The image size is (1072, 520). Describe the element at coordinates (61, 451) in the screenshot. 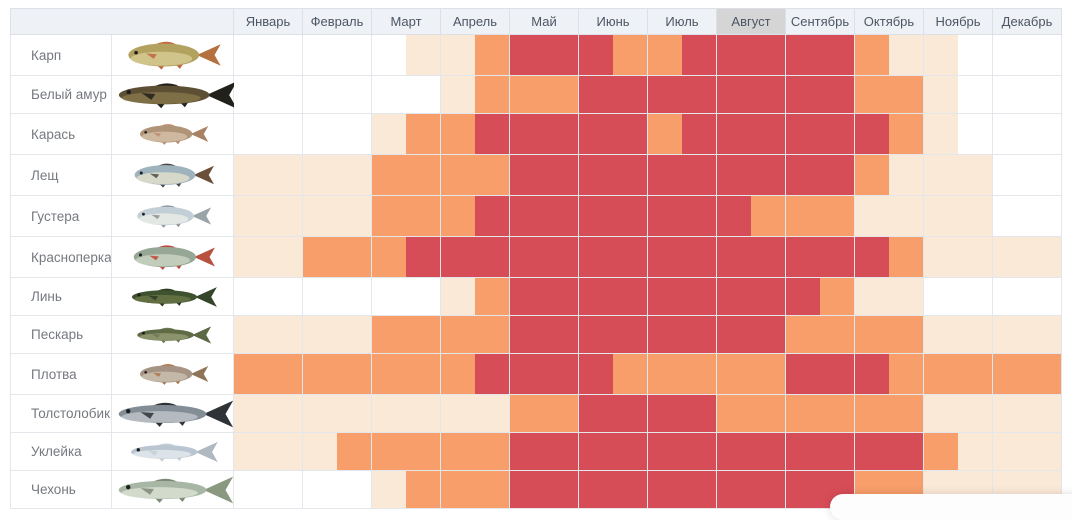

I see `fish-name: Уклейка` at that location.